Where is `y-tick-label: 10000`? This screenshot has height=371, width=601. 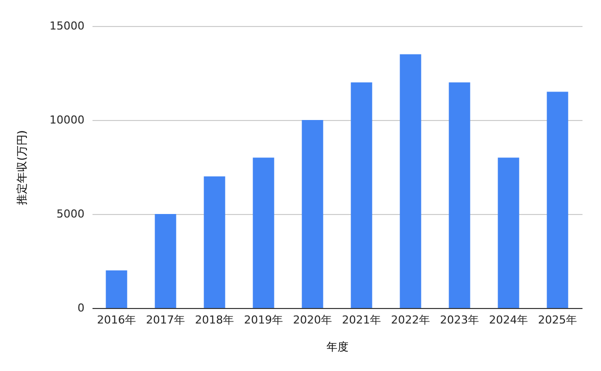
y-tick-label: 10000 is located at coordinates (67, 120).